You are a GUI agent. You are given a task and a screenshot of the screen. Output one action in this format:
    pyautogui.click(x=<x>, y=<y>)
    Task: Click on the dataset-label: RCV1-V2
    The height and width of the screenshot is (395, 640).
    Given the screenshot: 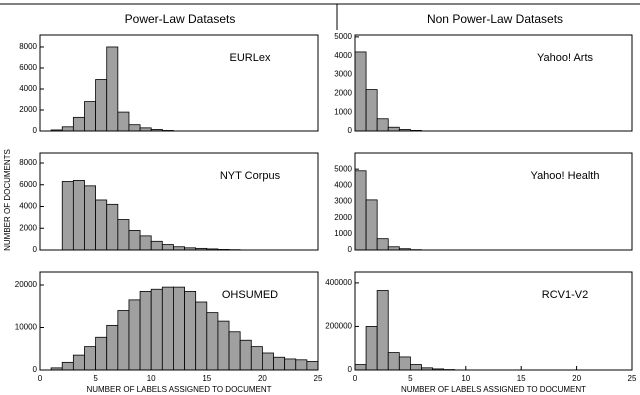 What is the action you would take?
    pyautogui.click(x=565, y=295)
    